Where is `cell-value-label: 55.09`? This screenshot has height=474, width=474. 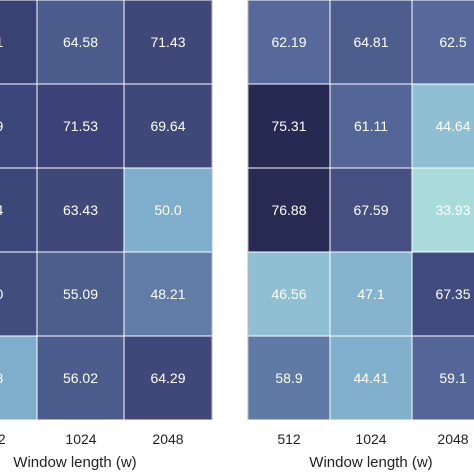 cell-value-label: 55.09 is located at coordinates (80, 294).